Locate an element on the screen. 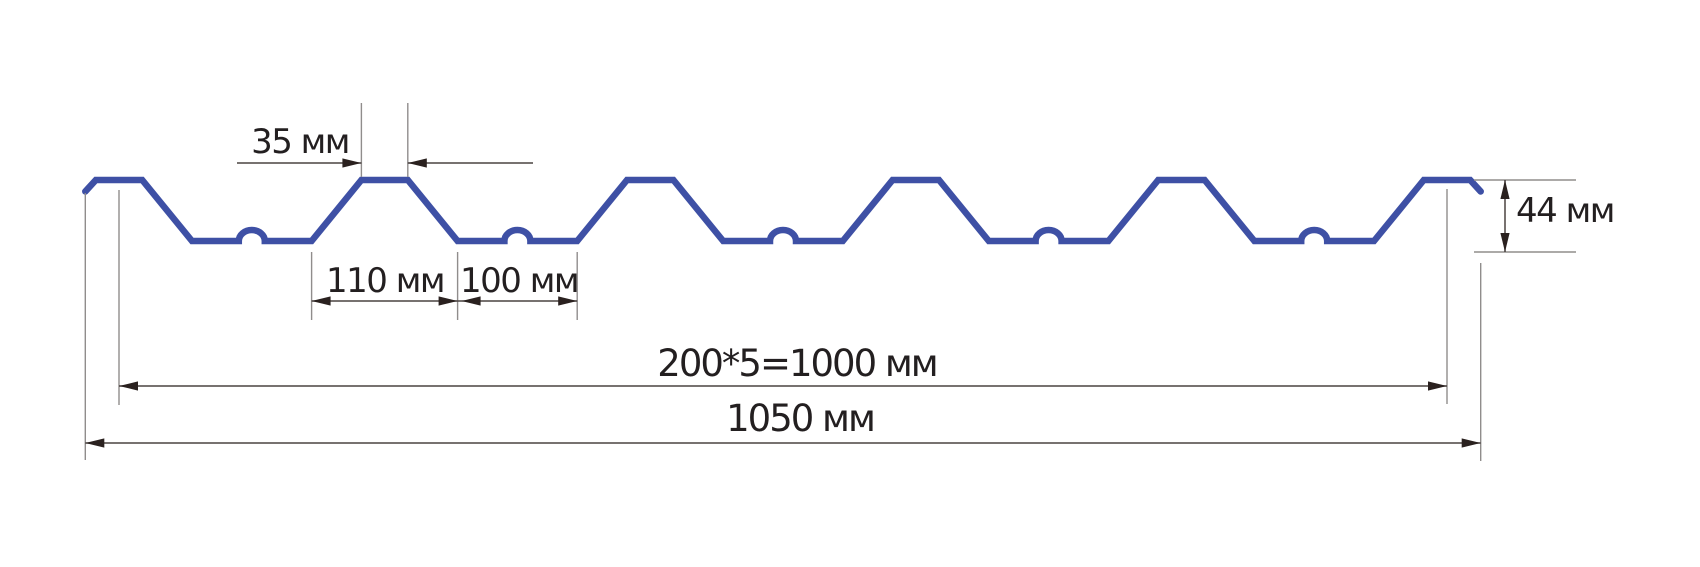 This screenshot has width=1700, height=567. dimension-label-valley-width: 100 мм is located at coordinates (519, 281).